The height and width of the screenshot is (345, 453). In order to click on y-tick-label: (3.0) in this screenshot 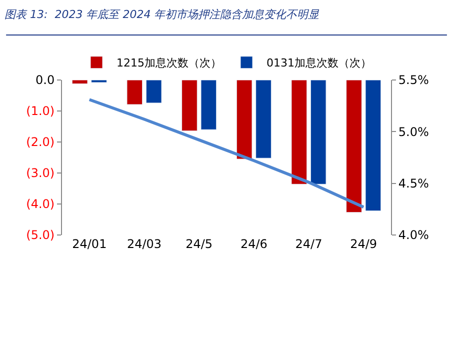, I will do `click(40, 173)`.